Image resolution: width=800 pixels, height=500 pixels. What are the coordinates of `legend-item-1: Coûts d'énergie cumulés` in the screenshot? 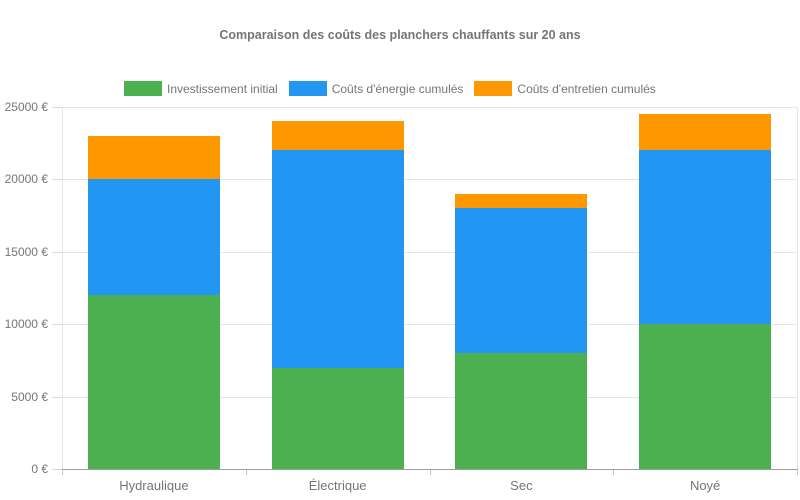 It's located at (376, 88).